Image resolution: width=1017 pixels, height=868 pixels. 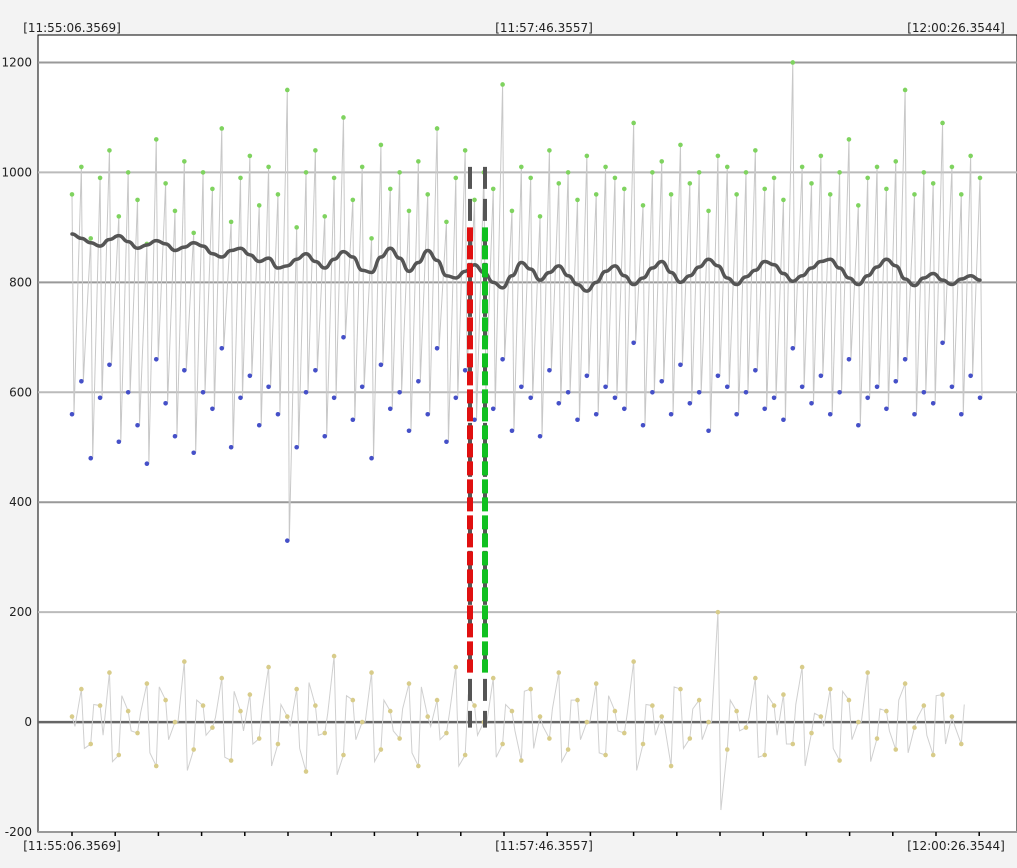 What do you see at coordinates (18, 832) in the screenshot?
I see `y-tick-label: -200` at bounding box center [18, 832].